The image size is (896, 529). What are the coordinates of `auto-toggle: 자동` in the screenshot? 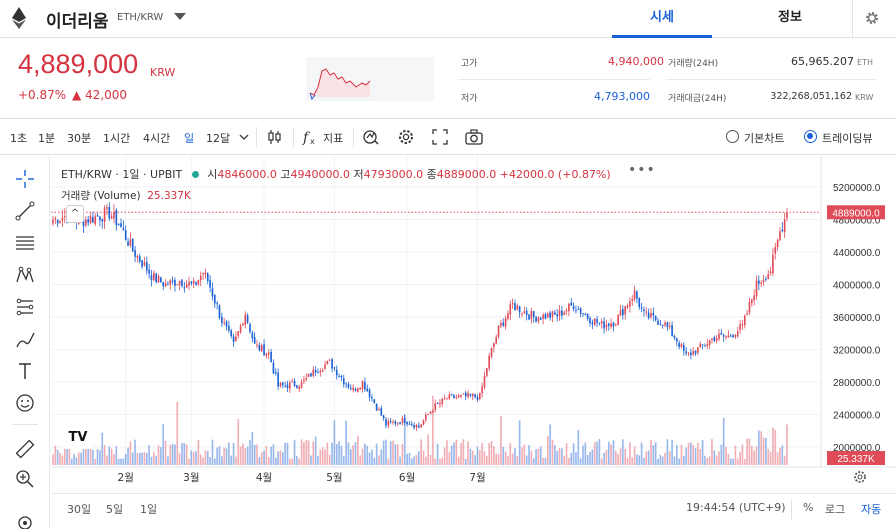 It's located at (871, 509).